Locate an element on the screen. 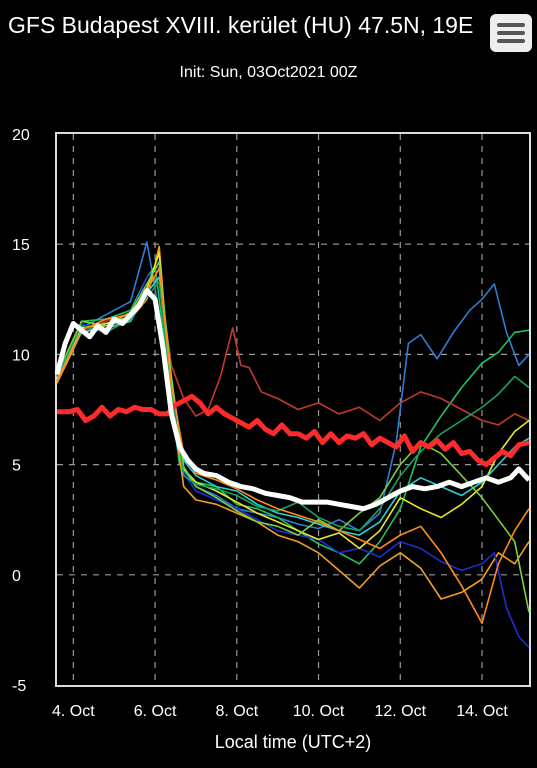 The height and width of the screenshot is (768, 537). y-tick-label: 5 is located at coordinates (16, 466).